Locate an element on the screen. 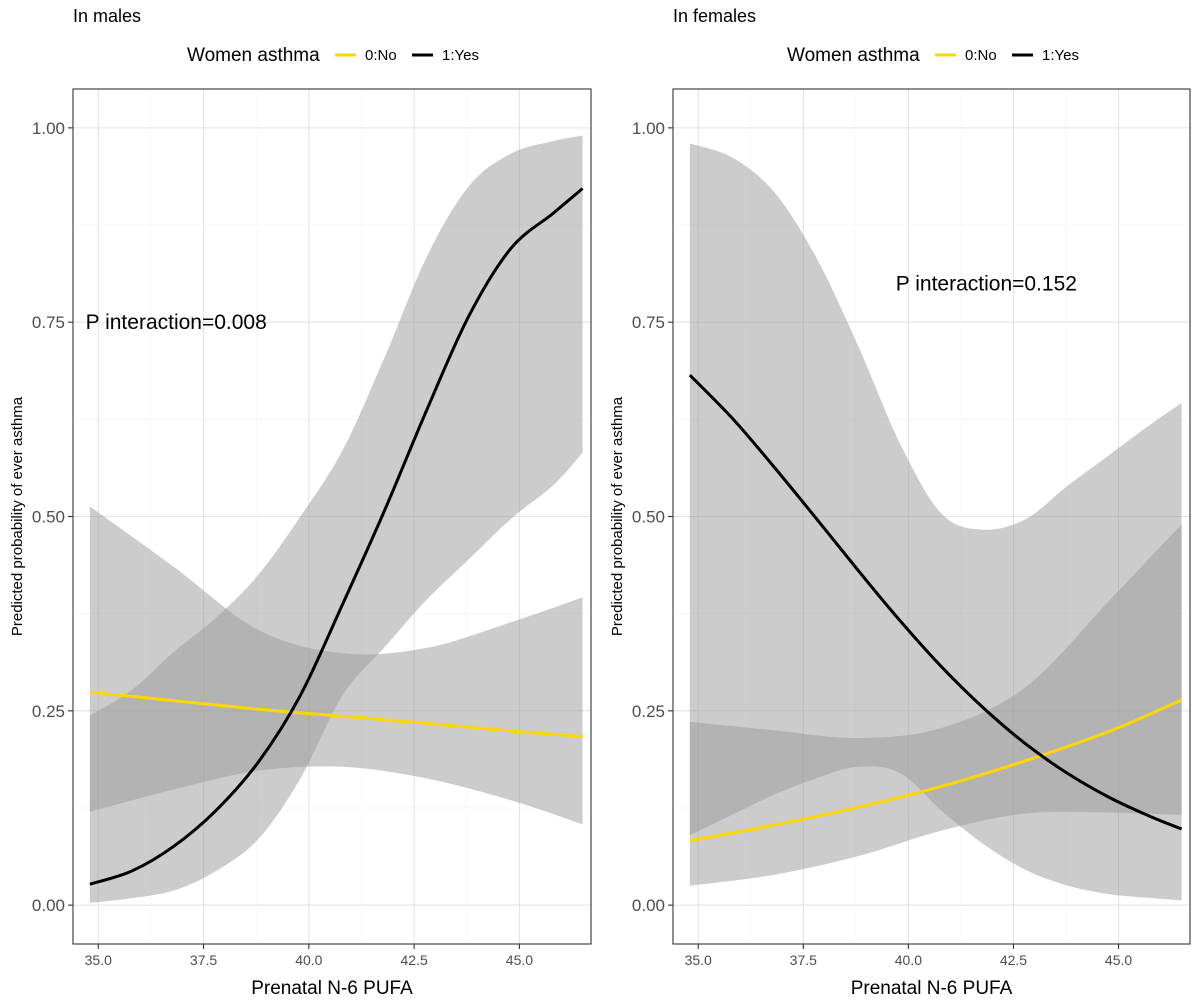 This screenshot has width=1200, height=1000. panel-title: In males is located at coordinates (107, 16).